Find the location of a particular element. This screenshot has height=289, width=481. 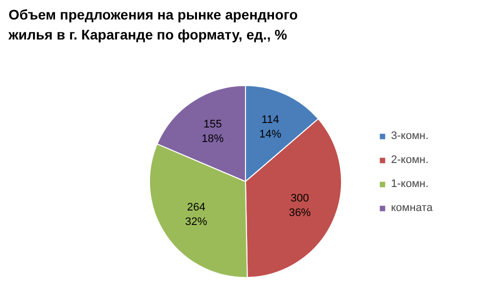

legend-label: 1-комн. is located at coordinates (410, 184).